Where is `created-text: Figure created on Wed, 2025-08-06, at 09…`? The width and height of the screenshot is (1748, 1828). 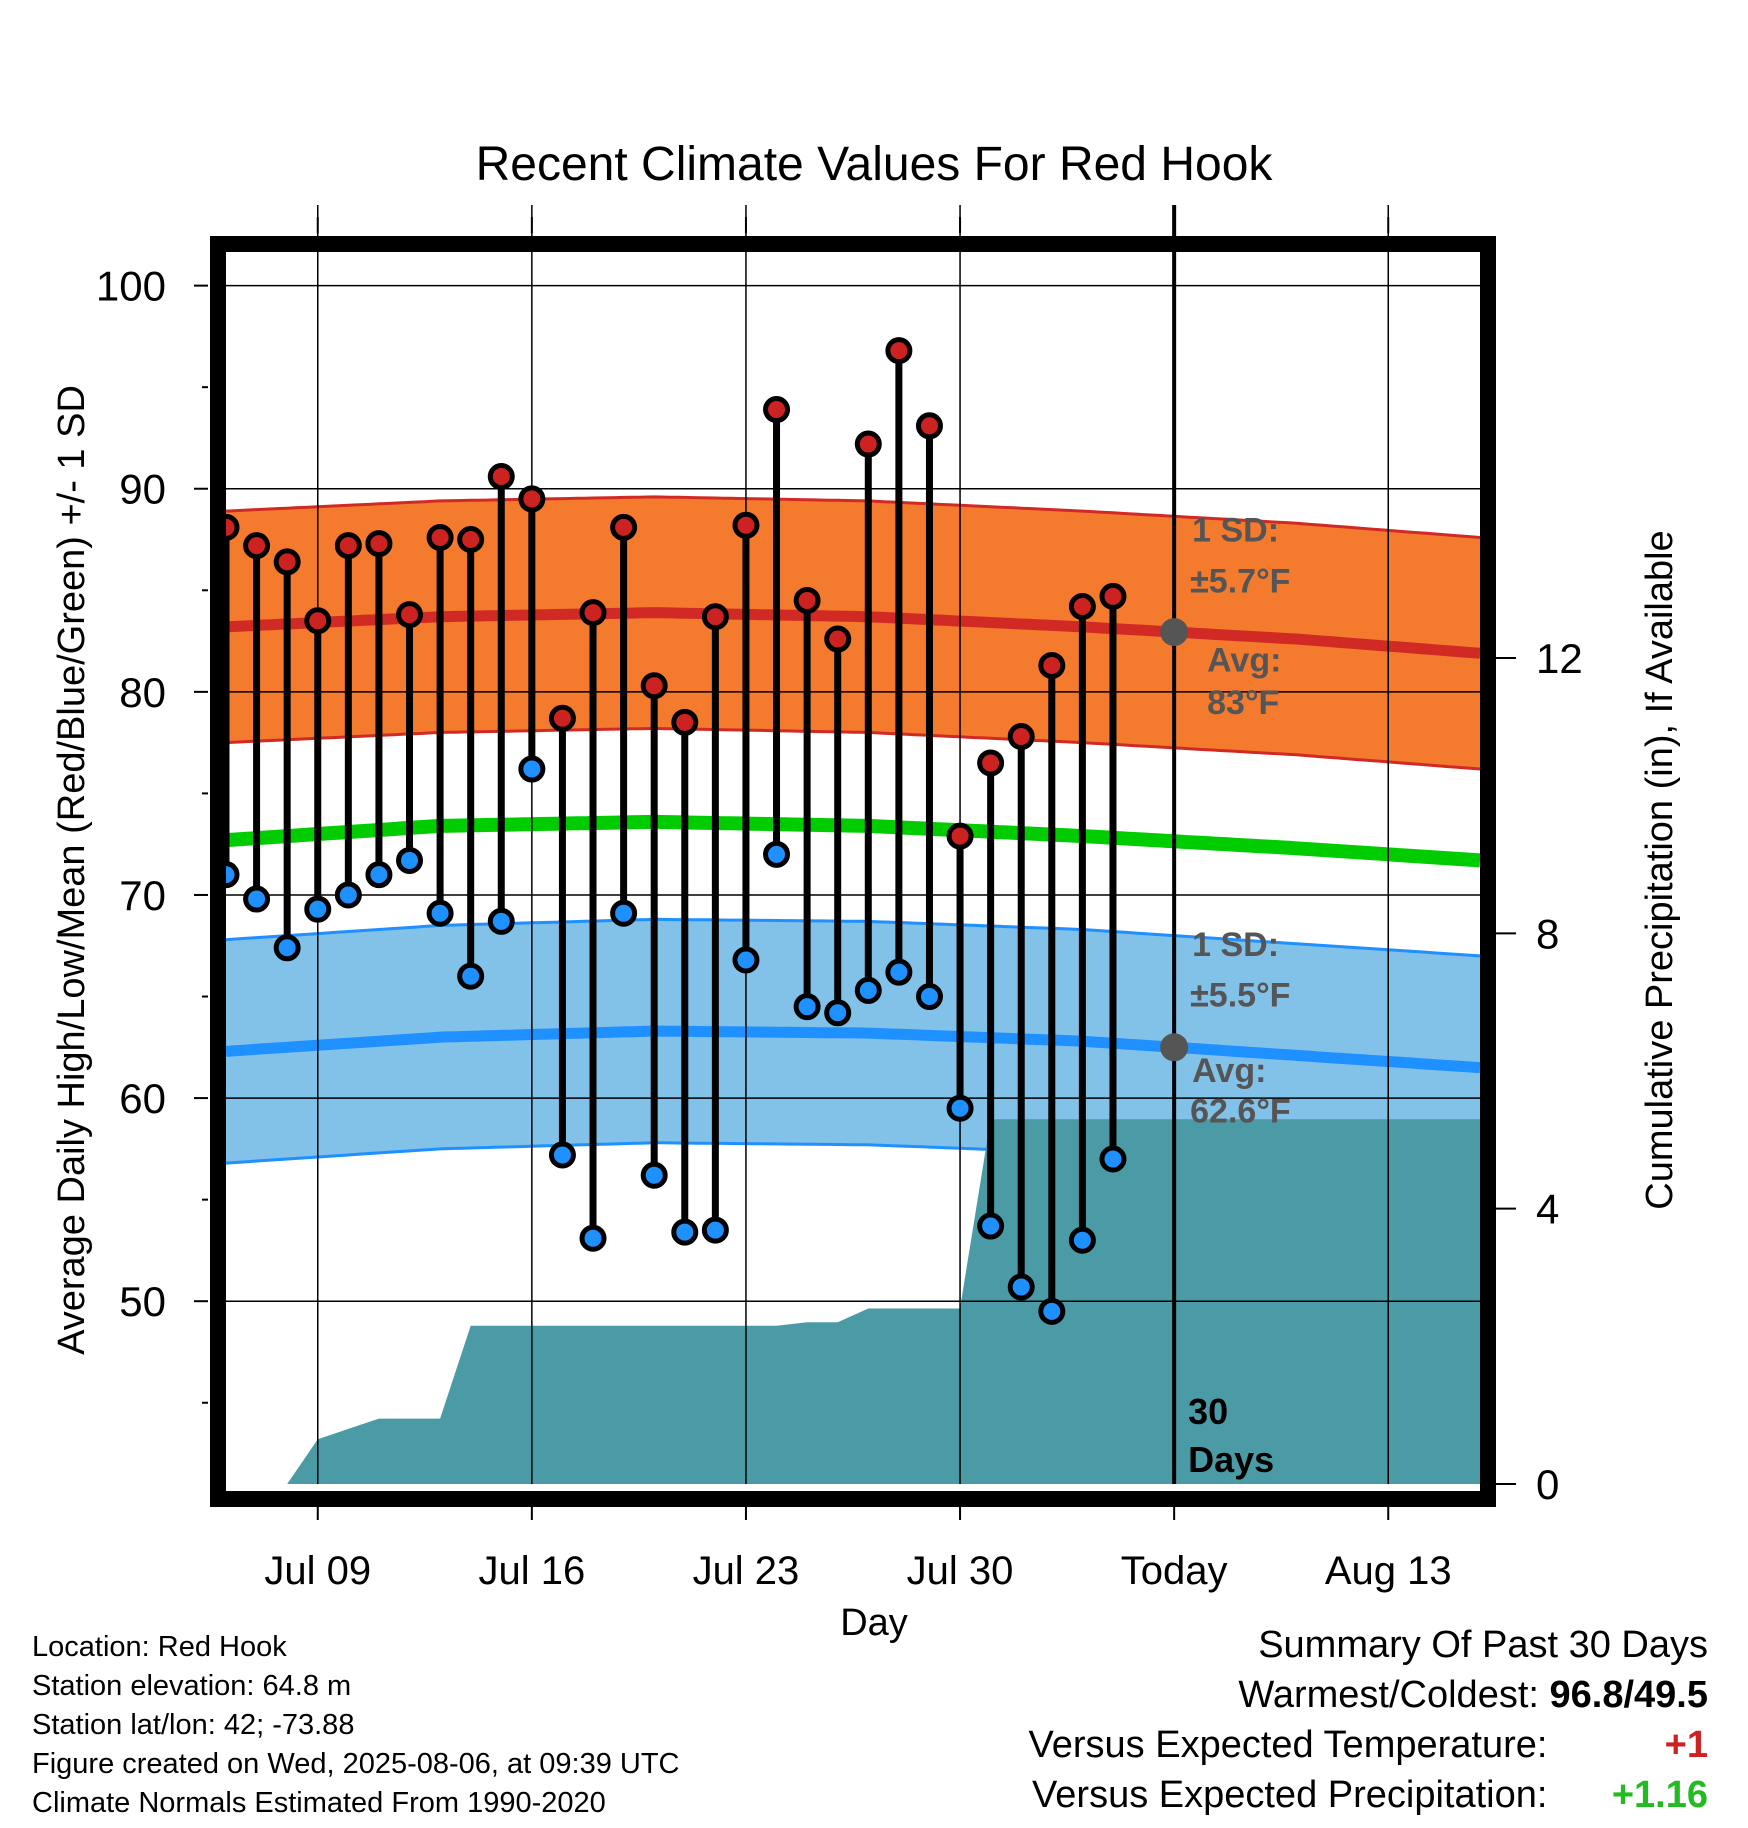
created-text: Figure created on Wed, 2025-08-06, at 09… is located at coordinates (356, 1764).